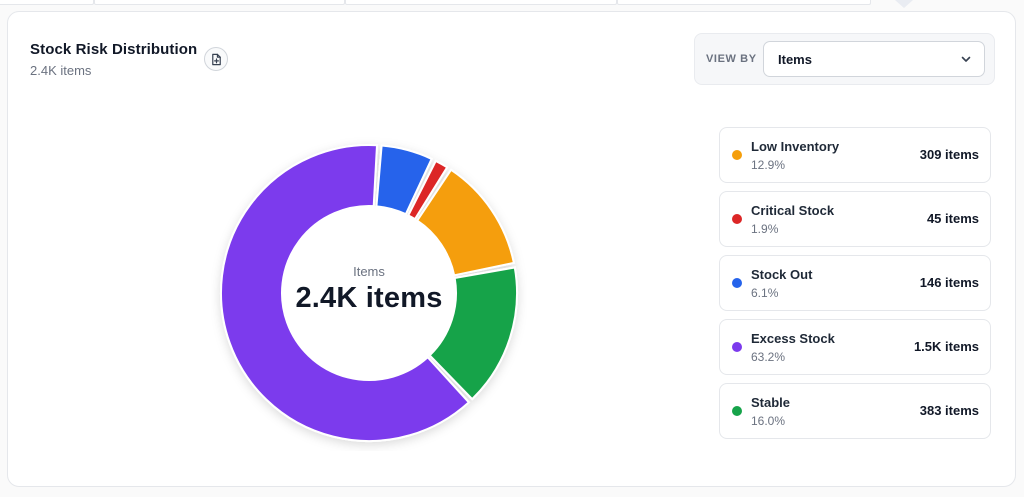 The width and height of the screenshot is (1024, 497). Describe the element at coordinates (855, 155) in the screenshot. I see `legend-item-low-inventory: Low Inventory 12.9% 309 items` at that location.